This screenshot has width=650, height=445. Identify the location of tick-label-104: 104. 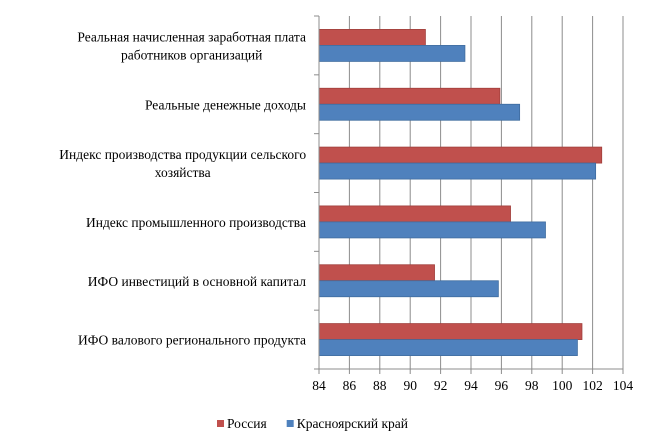
(623, 385).